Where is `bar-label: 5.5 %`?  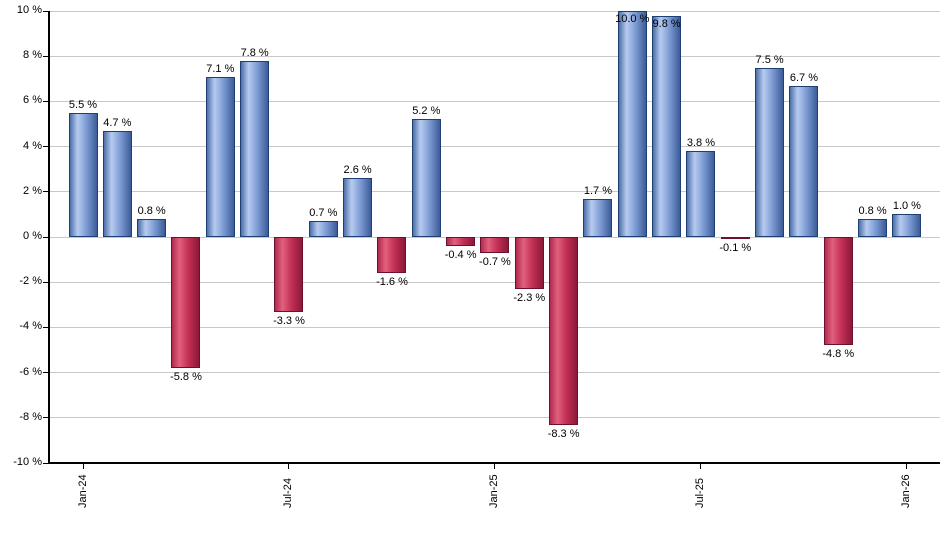
bar-label: 5.5 % is located at coordinates (83, 104).